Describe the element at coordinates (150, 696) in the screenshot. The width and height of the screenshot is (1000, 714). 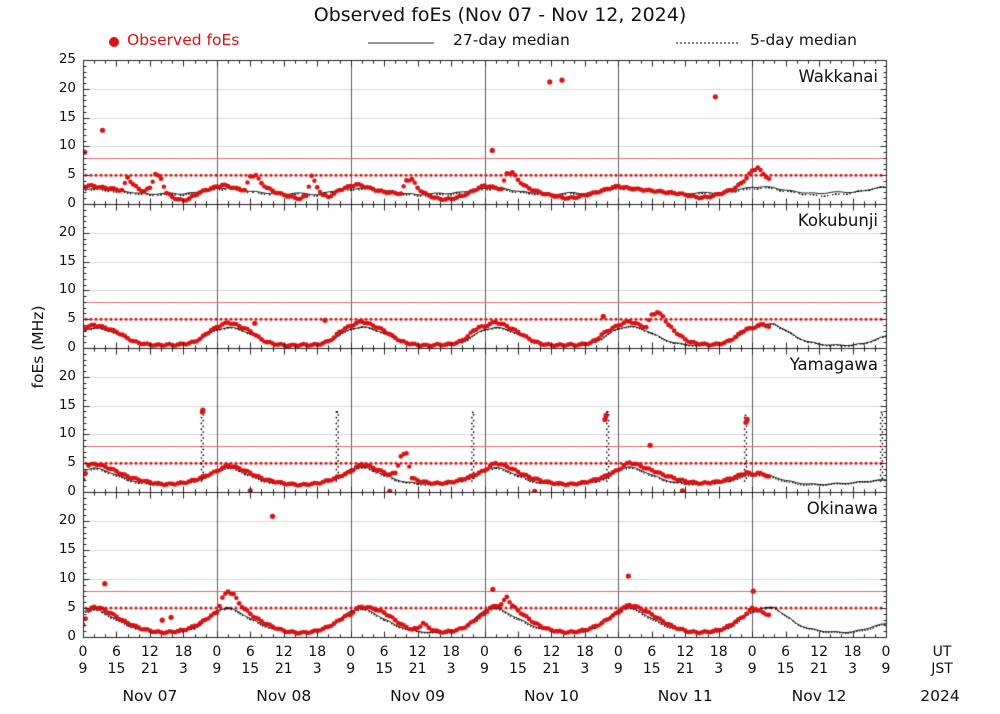
I see `date-label: Nov 07` at that location.